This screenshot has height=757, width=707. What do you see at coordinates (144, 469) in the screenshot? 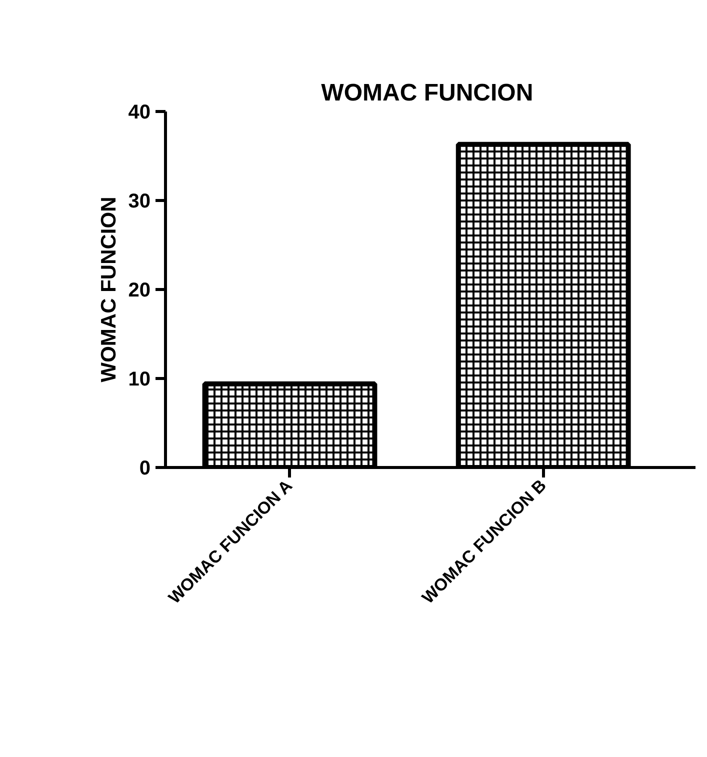
I see `y-tick-label: 0` at bounding box center [144, 469].